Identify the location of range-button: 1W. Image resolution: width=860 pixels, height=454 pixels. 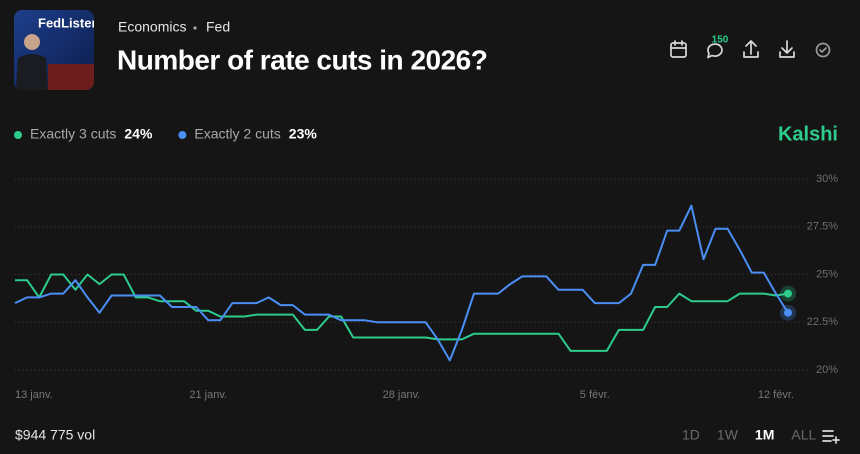
(728, 435).